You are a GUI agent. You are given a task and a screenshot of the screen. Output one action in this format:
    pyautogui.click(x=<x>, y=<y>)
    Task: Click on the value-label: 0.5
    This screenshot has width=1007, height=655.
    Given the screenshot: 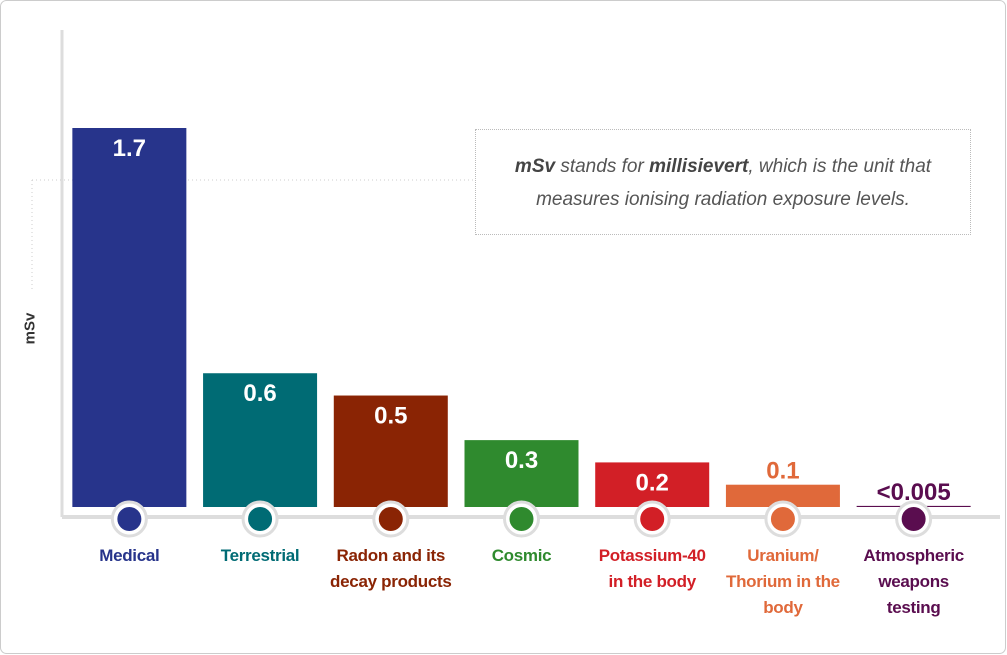 What is the action you would take?
    pyautogui.click(x=390, y=416)
    